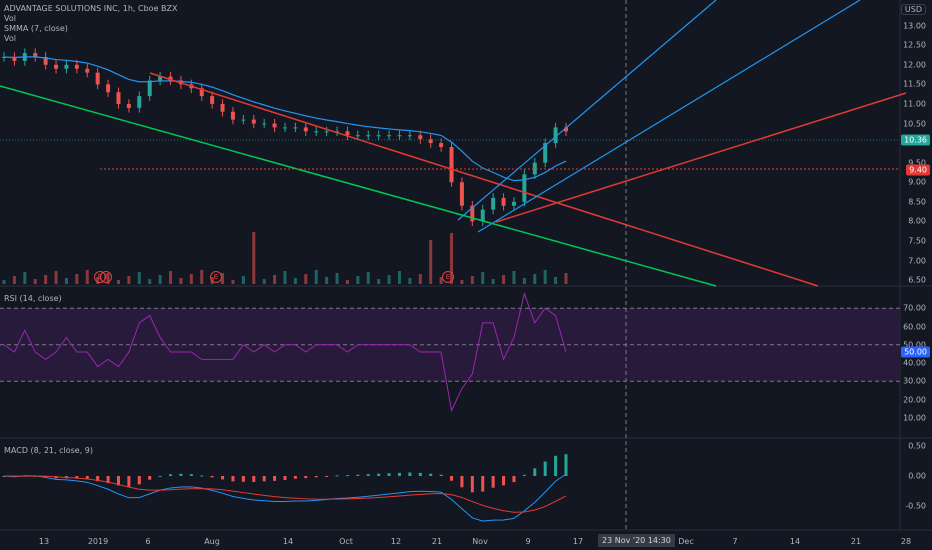 The image size is (932, 550). What do you see at coordinates (906, 541) in the screenshot?
I see `time-tick: 28` at bounding box center [906, 541].